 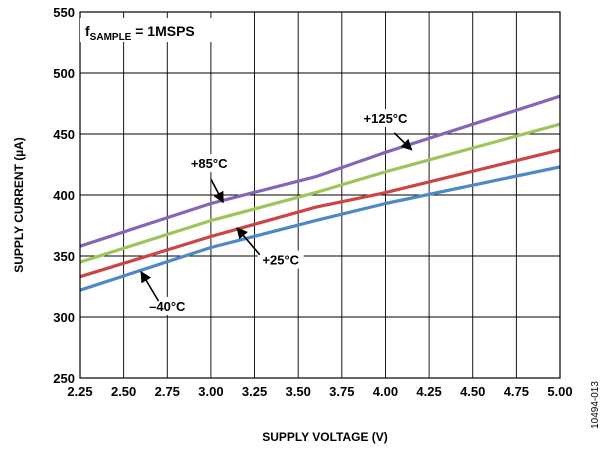 What do you see at coordinates (254, 391) in the screenshot?
I see `x-tick-label: 3.25` at bounding box center [254, 391].